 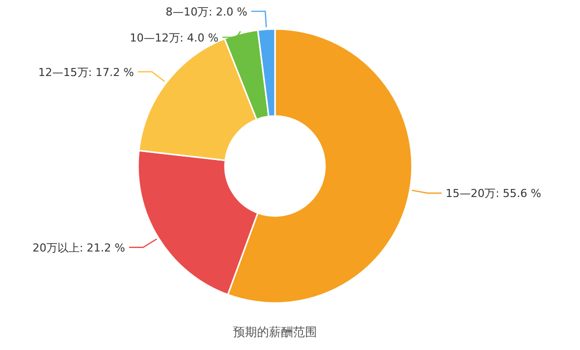 What do you see at coordinates (79, 247) in the screenshot?
I see `slice-label: 20万以上: 21.2 %` at bounding box center [79, 247].